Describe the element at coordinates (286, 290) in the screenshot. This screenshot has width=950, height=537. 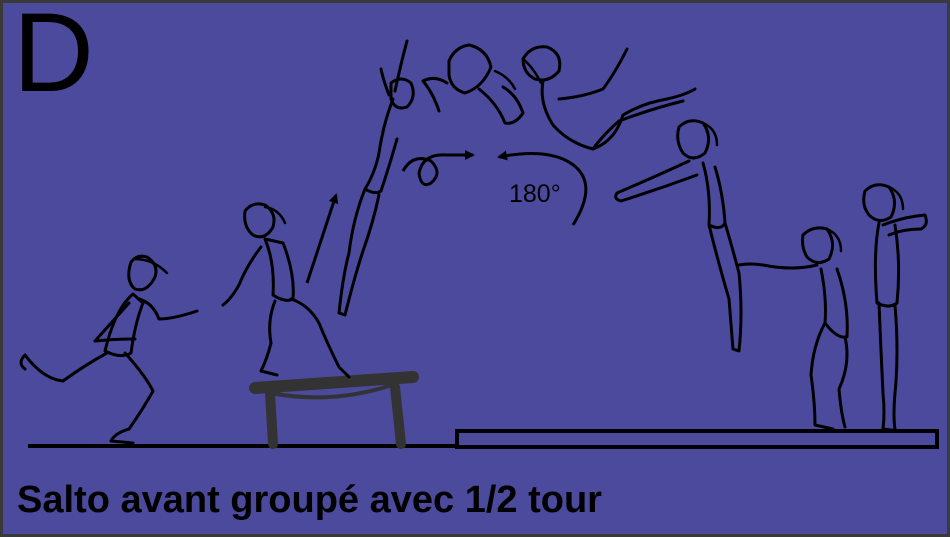
I see `gymnast-springboard-icon` at that location.